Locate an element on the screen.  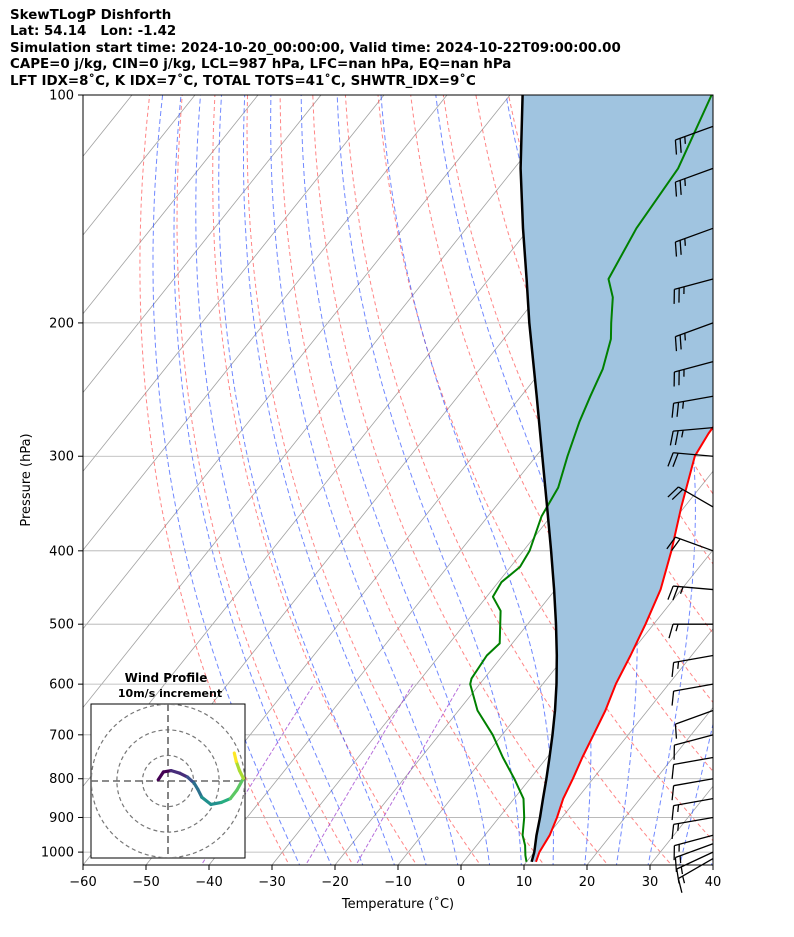
y-tick-label: 400 is located at coordinates (61, 551).